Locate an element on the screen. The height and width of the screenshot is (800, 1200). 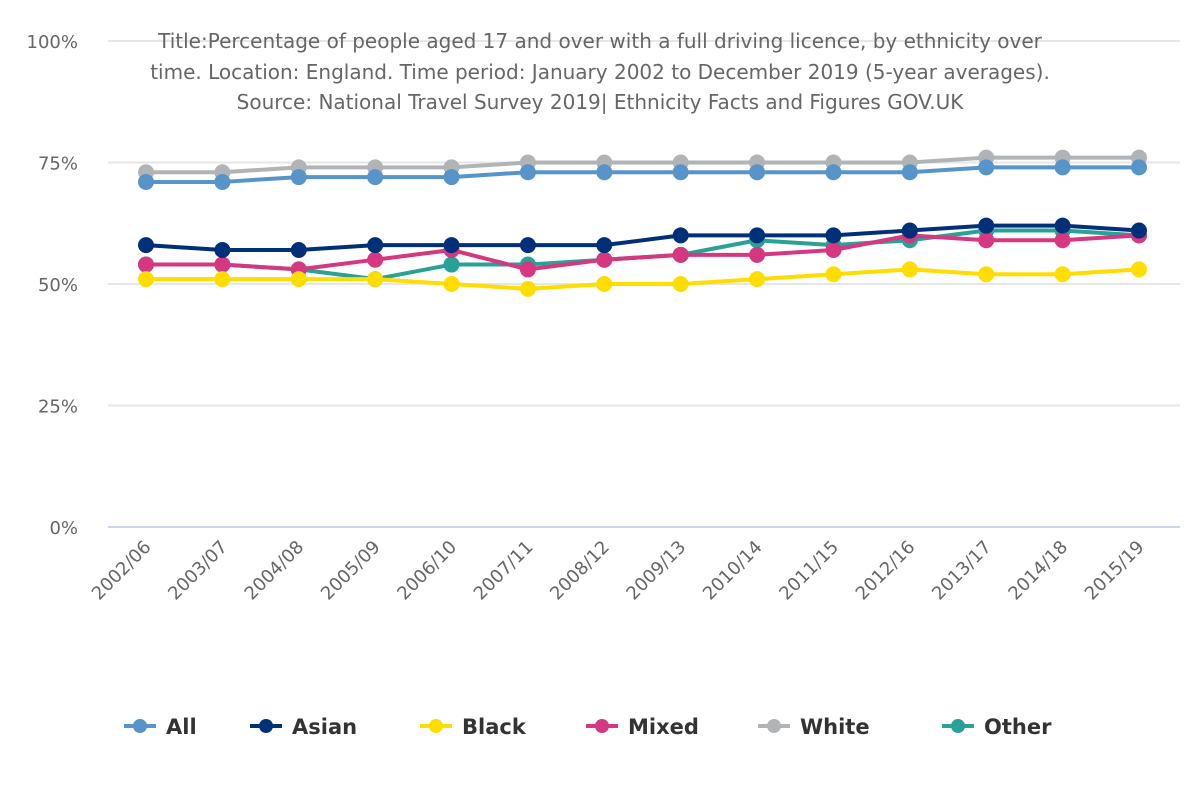
x-tick-label: 2003/07 is located at coordinates (198, 571).